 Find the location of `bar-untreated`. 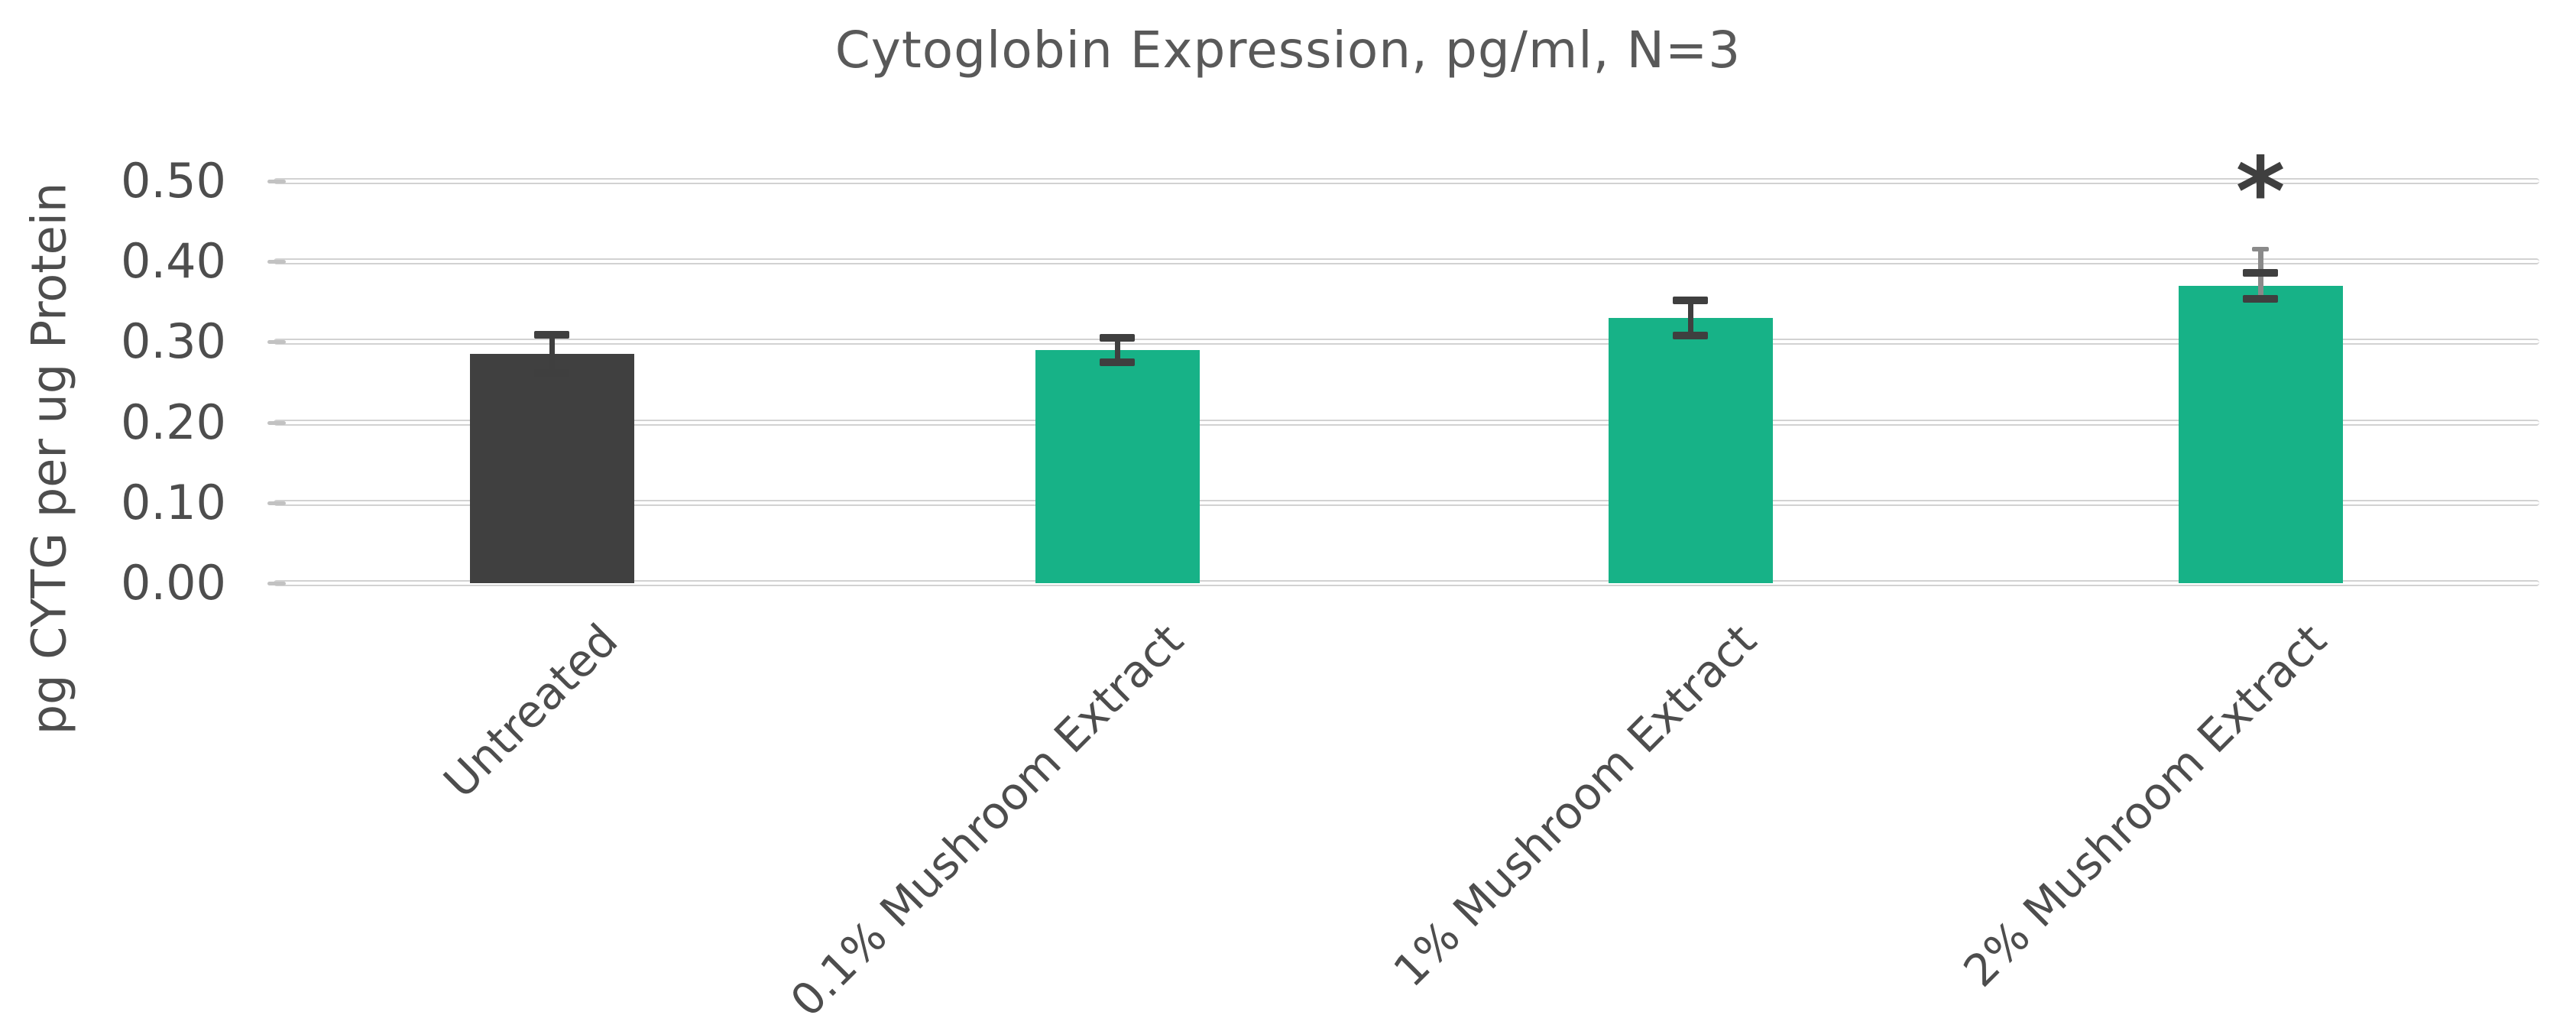

bar-untreated is located at coordinates (551, 468).